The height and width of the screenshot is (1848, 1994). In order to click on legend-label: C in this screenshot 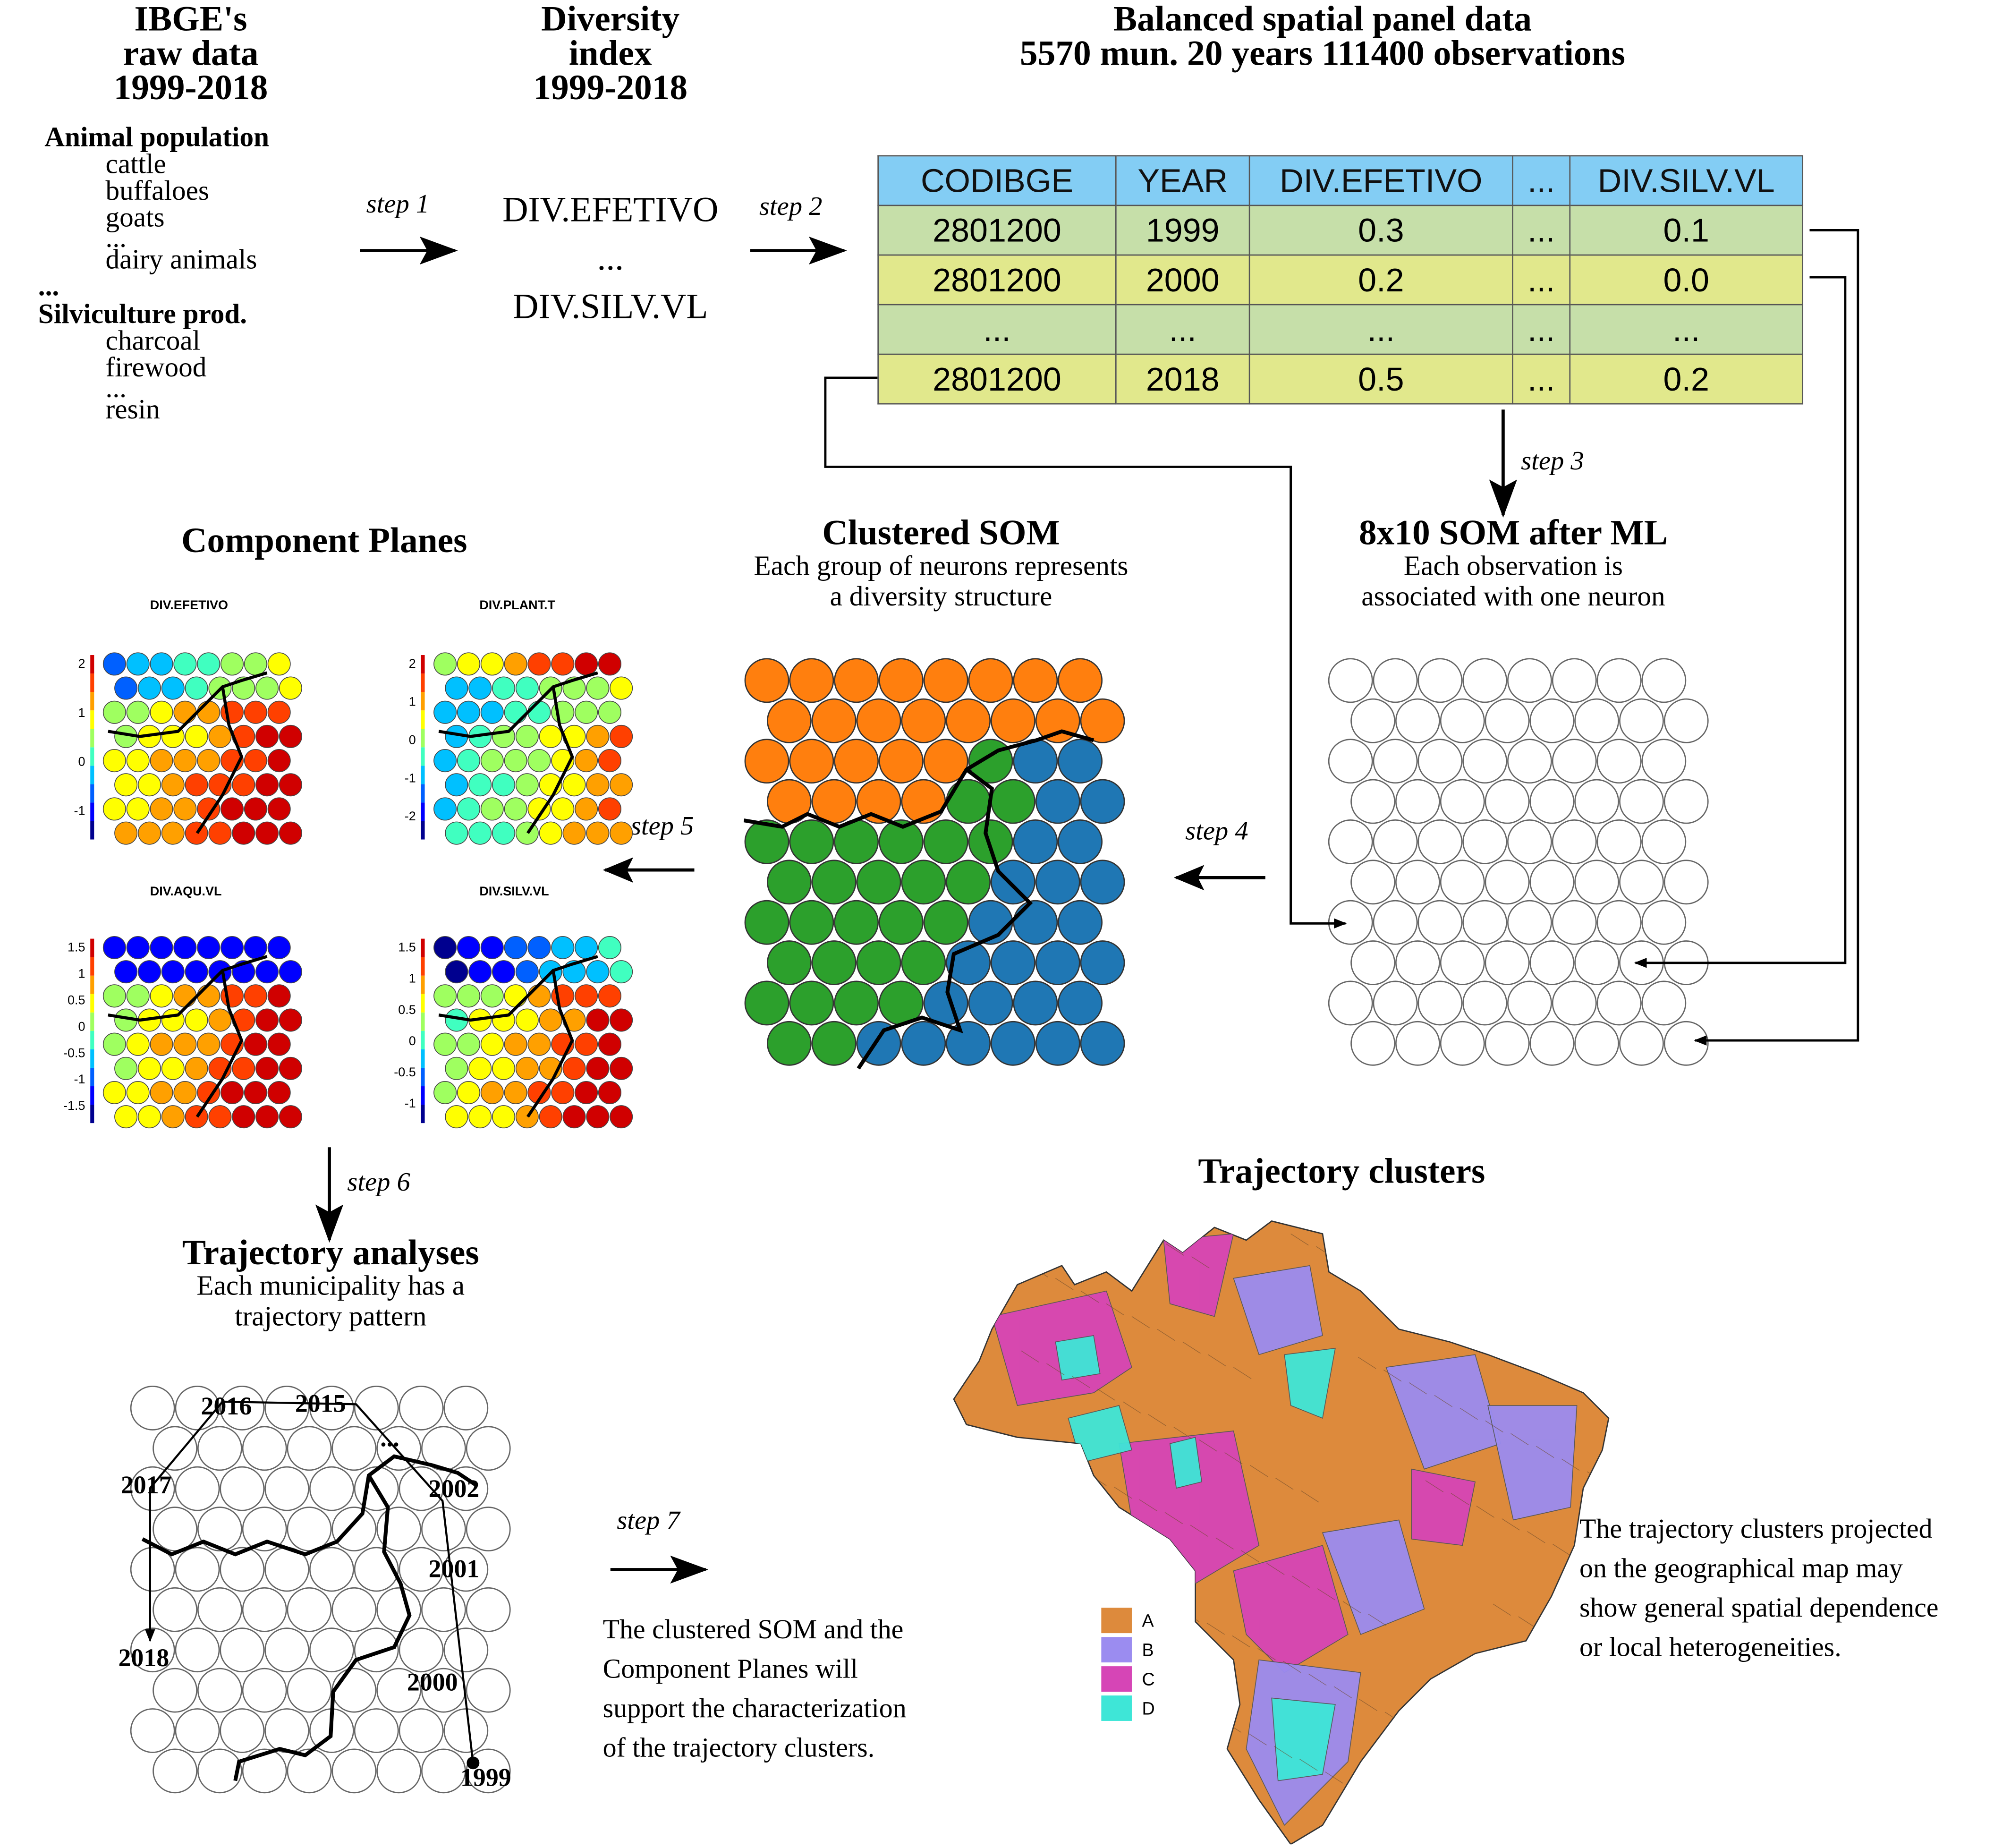, I will do `click(1148, 1678)`.